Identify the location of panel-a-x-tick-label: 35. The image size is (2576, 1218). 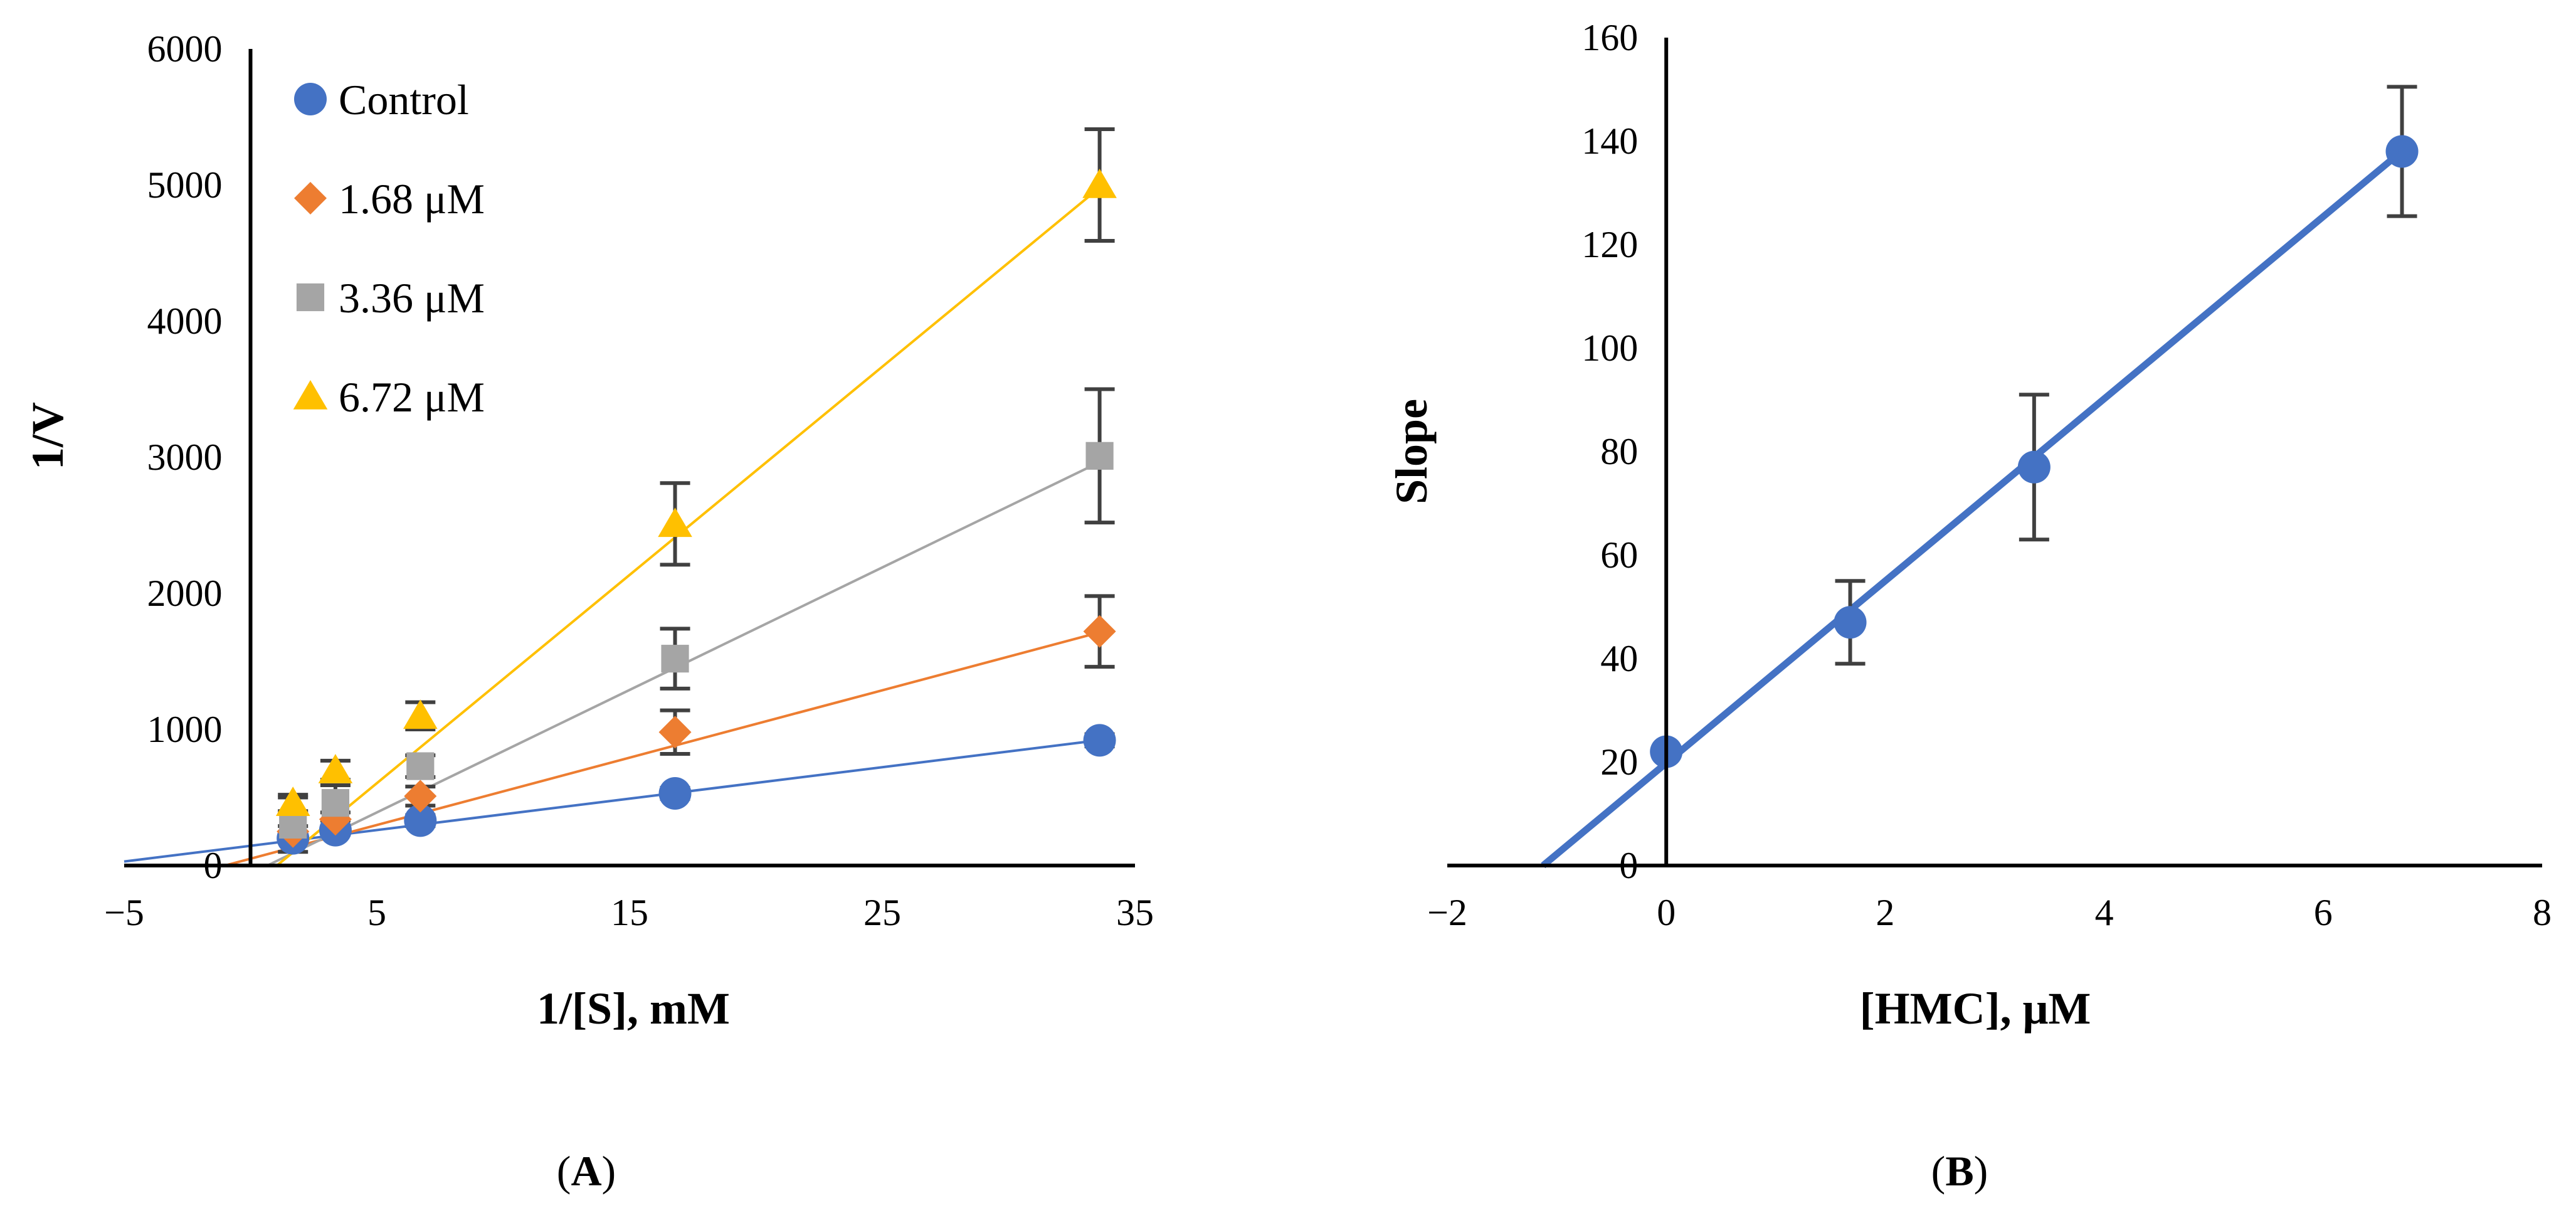
(1135, 912).